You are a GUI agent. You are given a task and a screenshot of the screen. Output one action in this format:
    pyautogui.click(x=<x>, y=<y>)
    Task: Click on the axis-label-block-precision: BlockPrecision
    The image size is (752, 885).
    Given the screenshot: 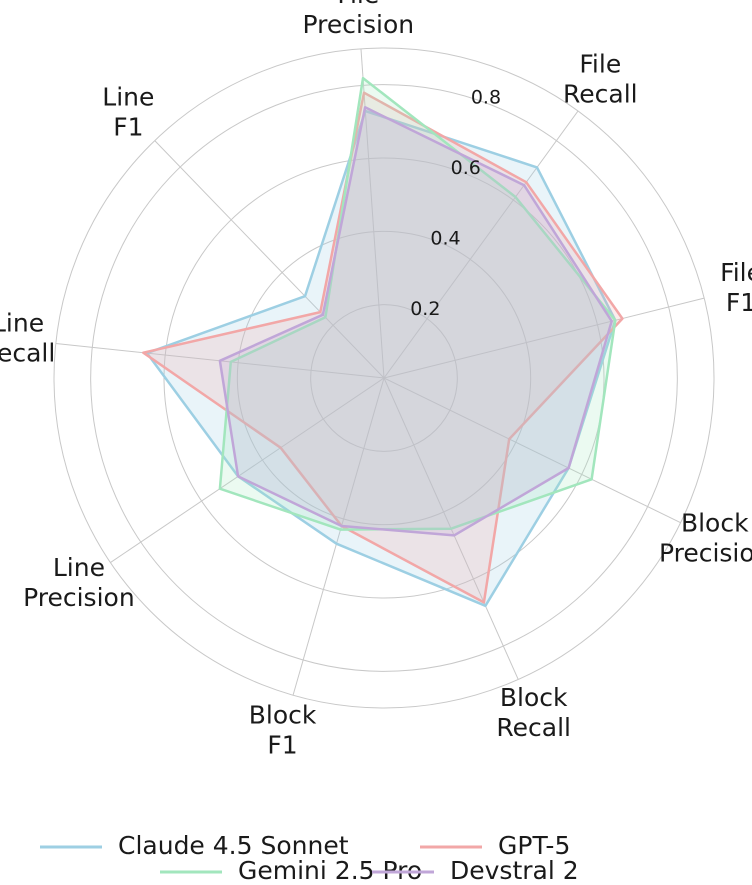 What is the action you would take?
    pyautogui.click(x=705, y=537)
    